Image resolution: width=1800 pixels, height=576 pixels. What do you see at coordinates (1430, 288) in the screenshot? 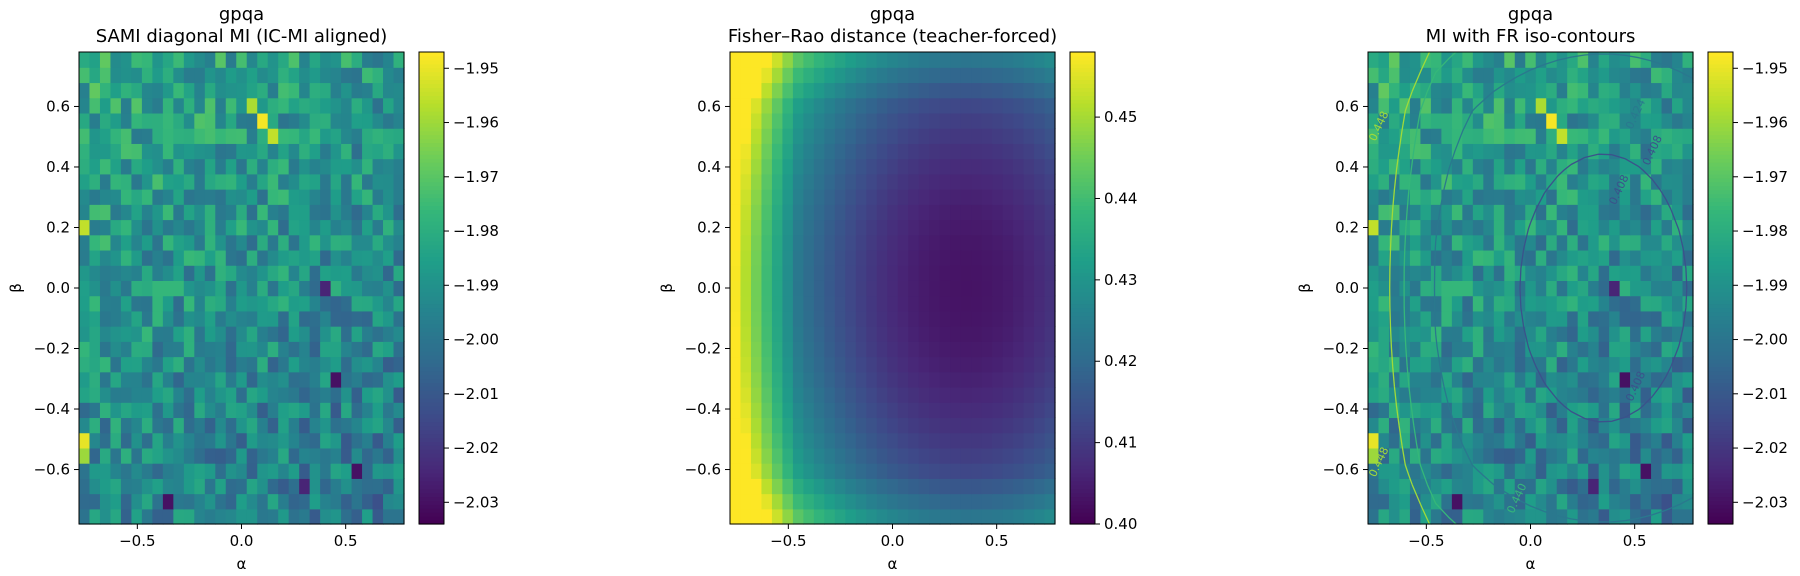
I see `contour-line` at bounding box center [1430, 288].